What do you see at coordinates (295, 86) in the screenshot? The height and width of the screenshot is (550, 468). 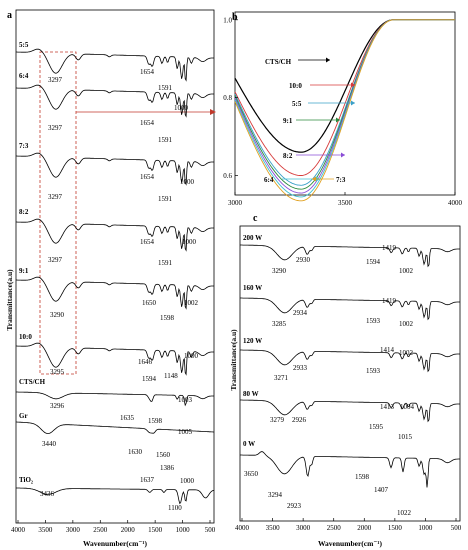 I see `legend-10-0: 10:0` at bounding box center [295, 86].